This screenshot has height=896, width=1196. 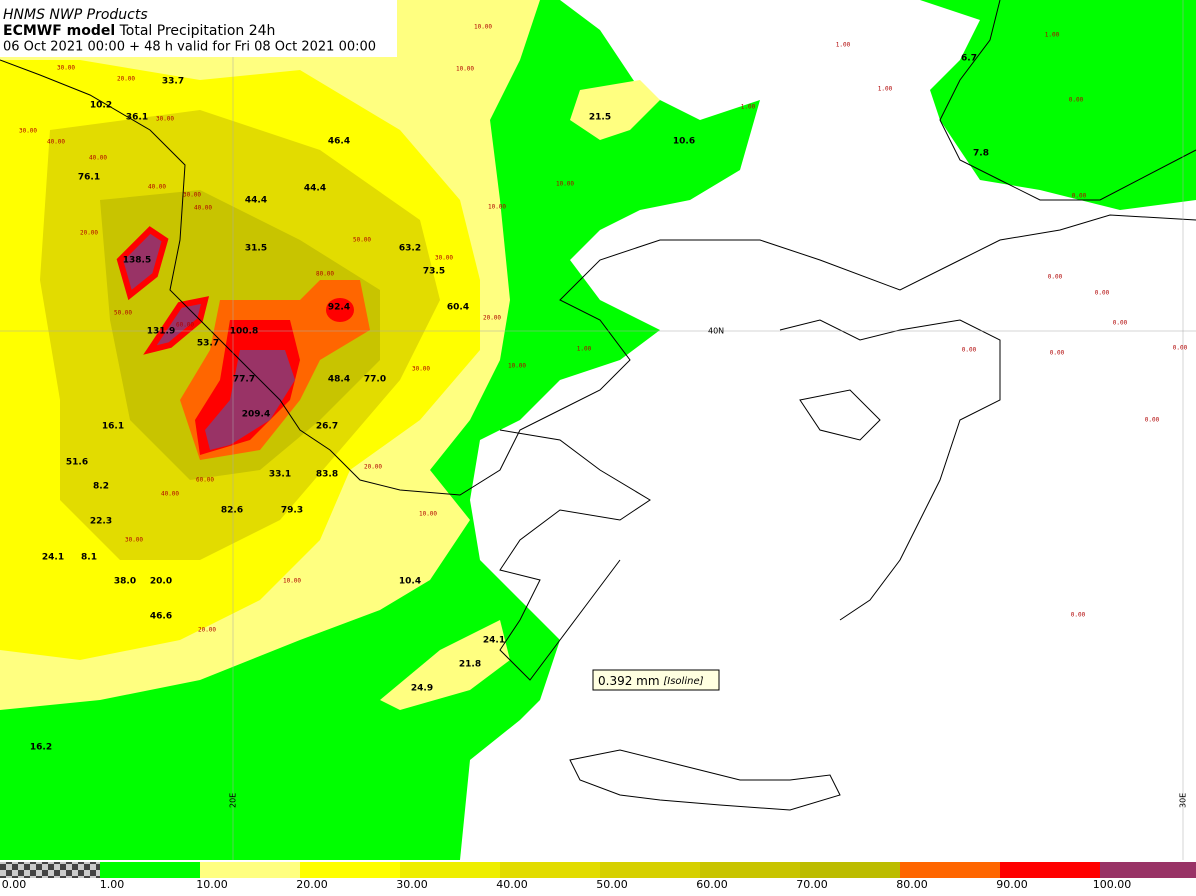 What do you see at coordinates (89, 558) in the screenshot?
I see `point-value: 8.1` at bounding box center [89, 558].